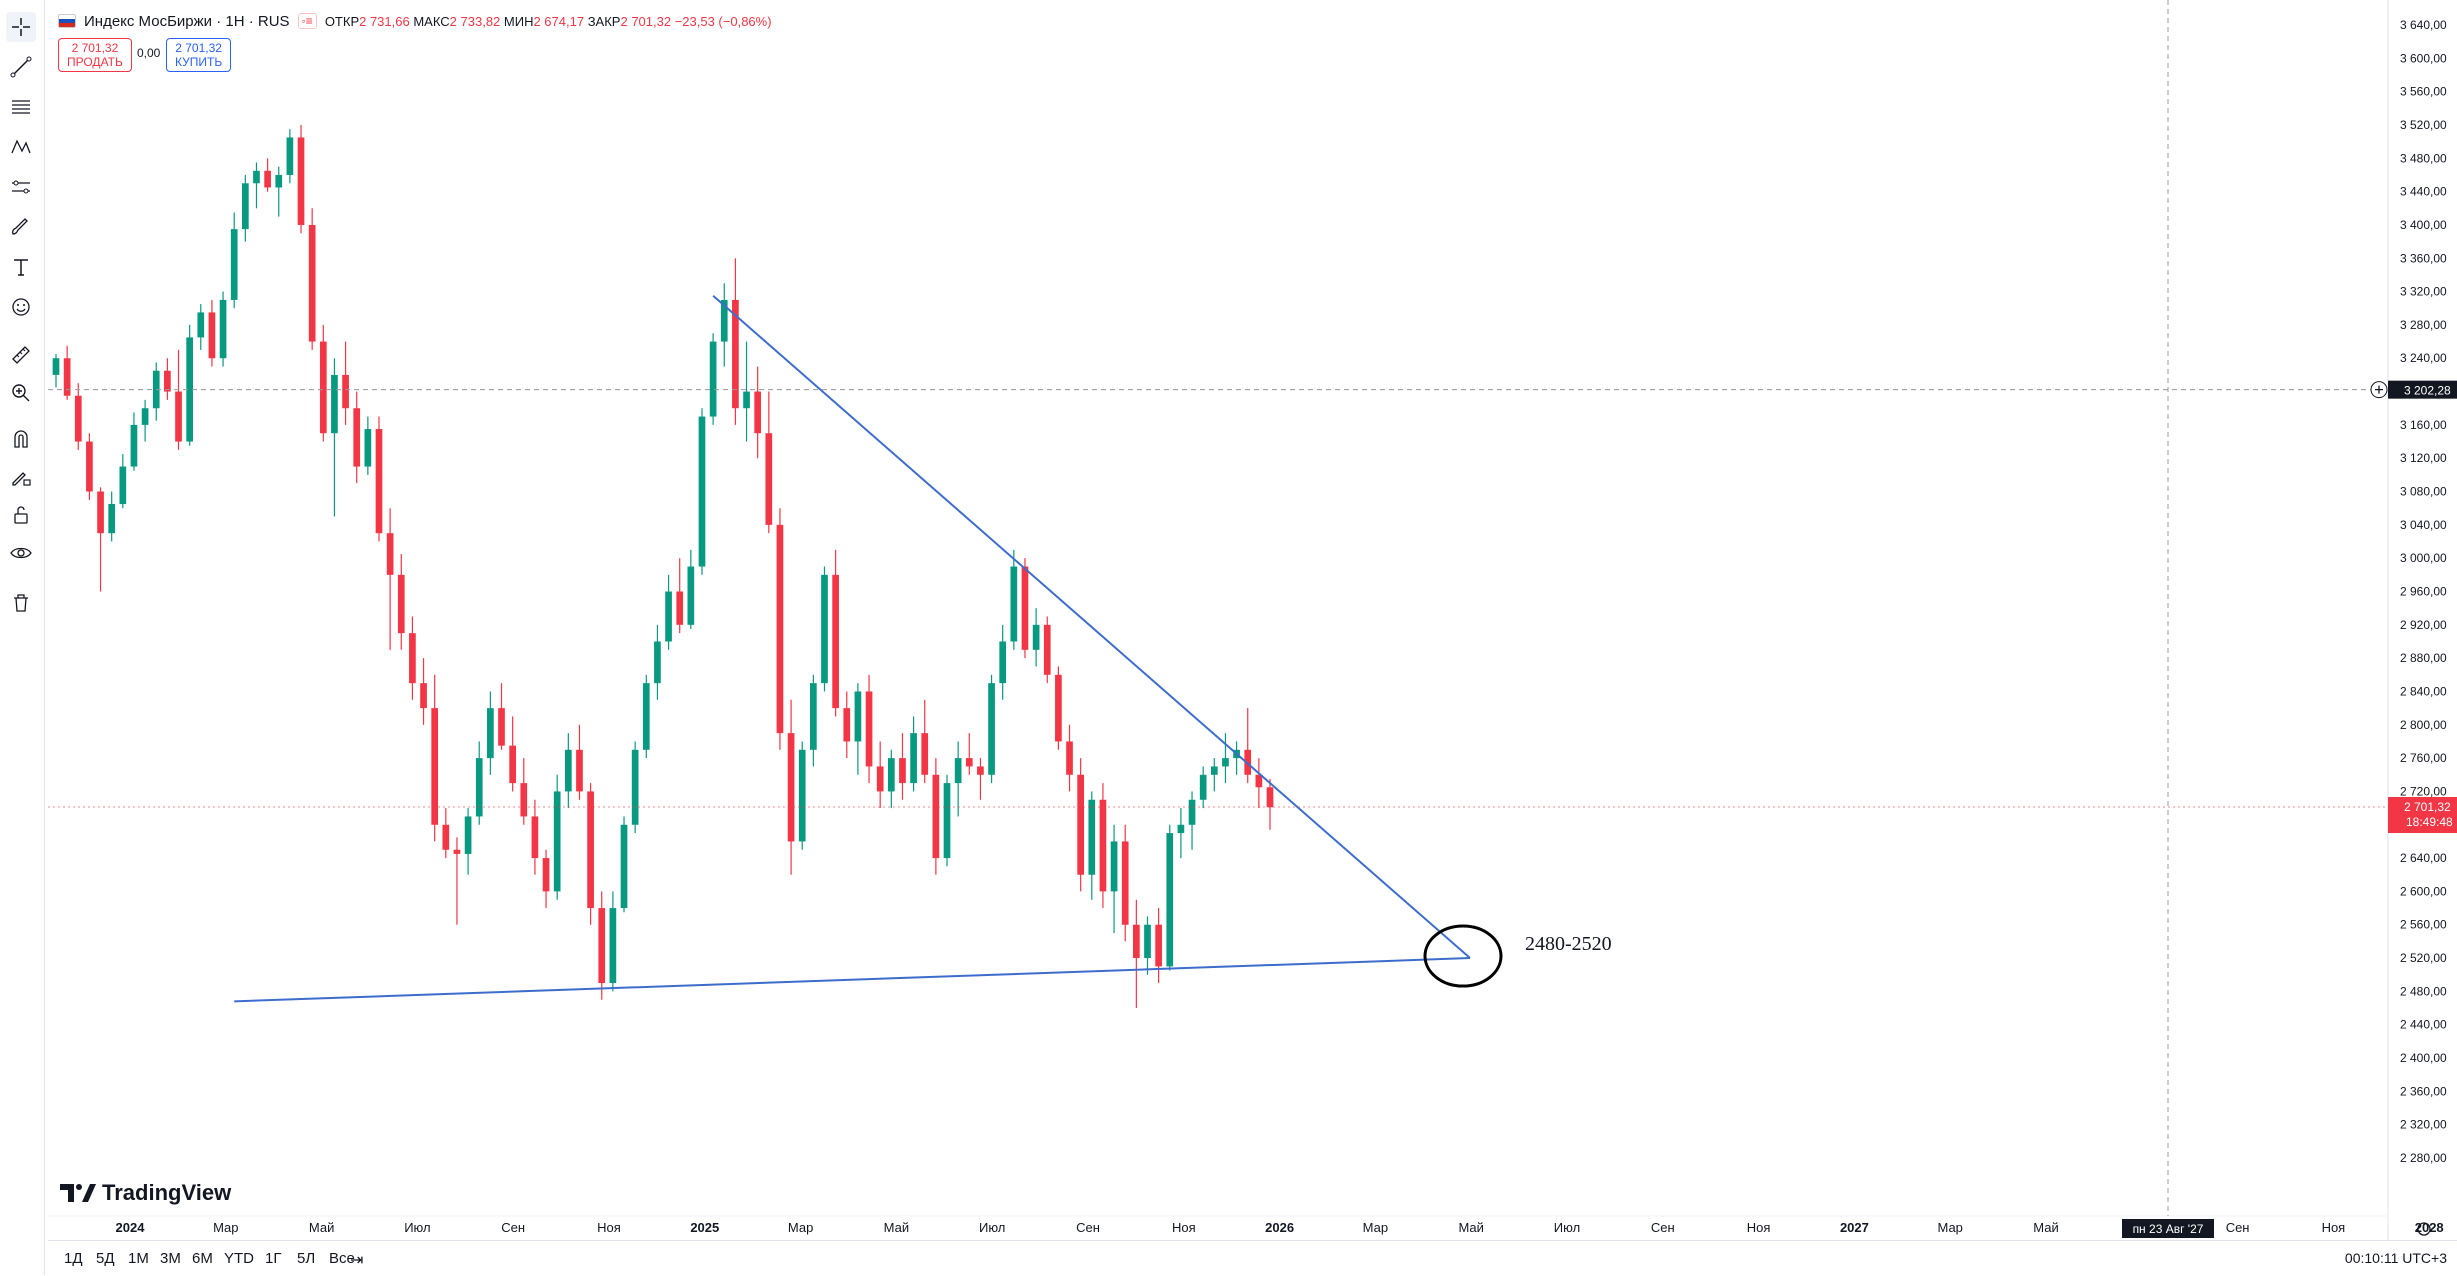 This screenshot has height=1276, width=2457. What do you see at coordinates (21, 147) in the screenshot?
I see `pattern-icon` at bounding box center [21, 147].